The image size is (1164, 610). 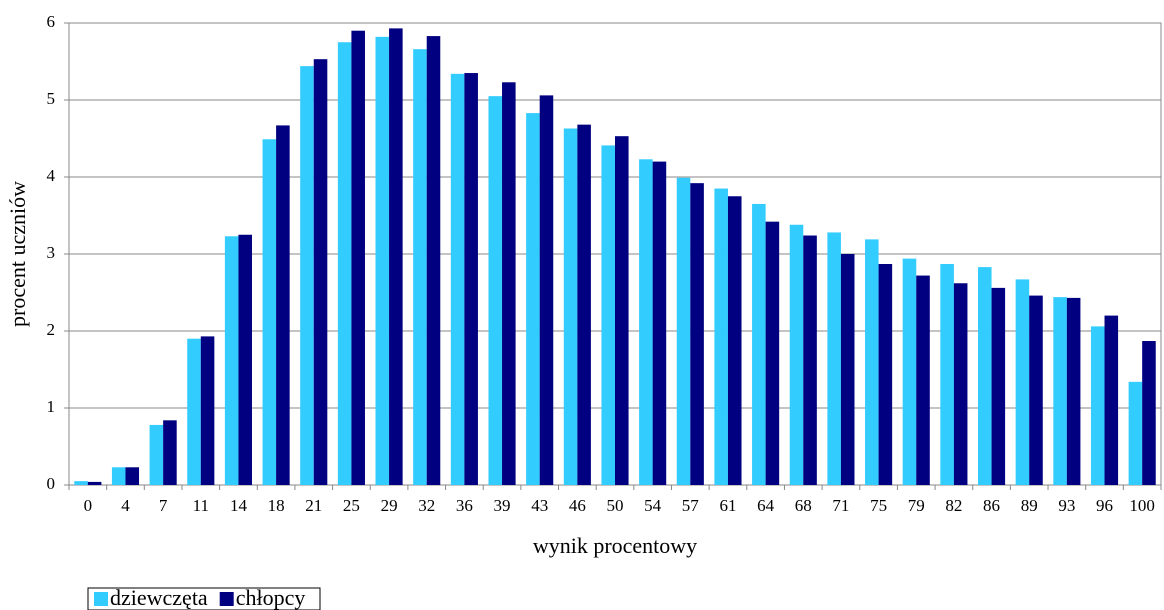 What do you see at coordinates (878, 505) in the screenshot?
I see `x-tick-label: 75` at bounding box center [878, 505].